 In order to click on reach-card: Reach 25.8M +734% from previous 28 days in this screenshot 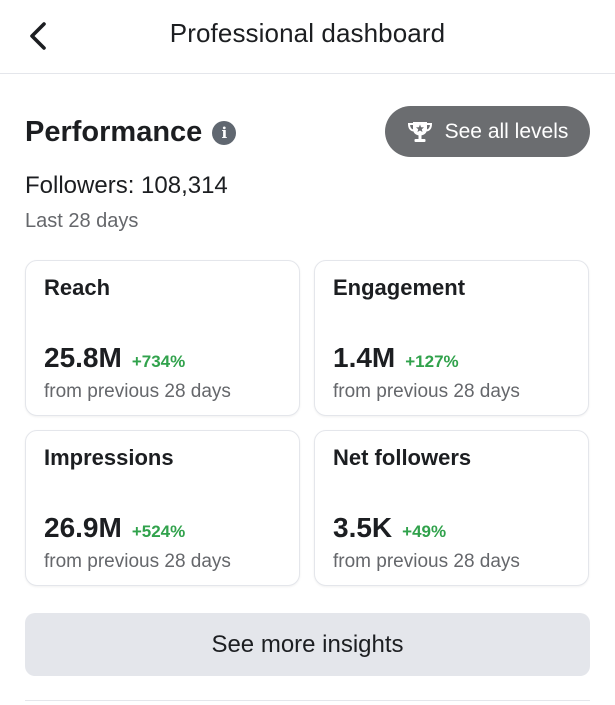, I will do `click(162, 338)`.